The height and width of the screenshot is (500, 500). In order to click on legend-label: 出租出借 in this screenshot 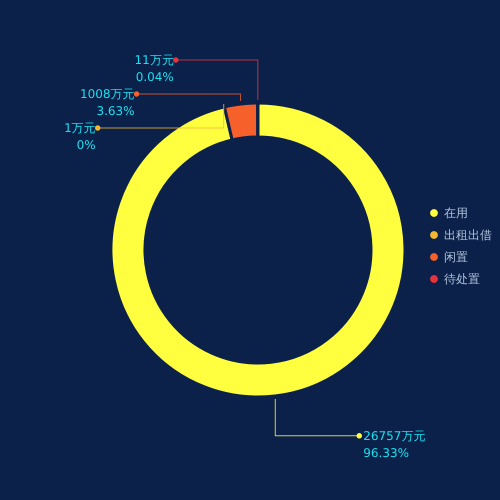, I will do `click(468, 235)`.